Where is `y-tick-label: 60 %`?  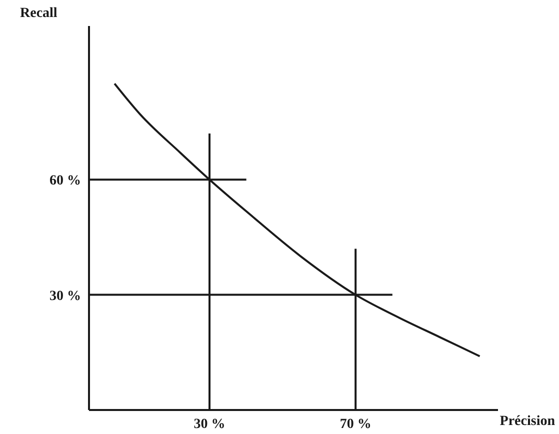 y-tick-label: 60 % is located at coordinates (65, 181).